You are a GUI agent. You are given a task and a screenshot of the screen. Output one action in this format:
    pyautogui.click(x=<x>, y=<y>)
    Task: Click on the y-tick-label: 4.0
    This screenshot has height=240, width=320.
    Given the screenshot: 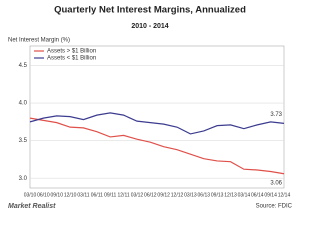 What is the action you would take?
    pyautogui.click(x=23, y=104)
    